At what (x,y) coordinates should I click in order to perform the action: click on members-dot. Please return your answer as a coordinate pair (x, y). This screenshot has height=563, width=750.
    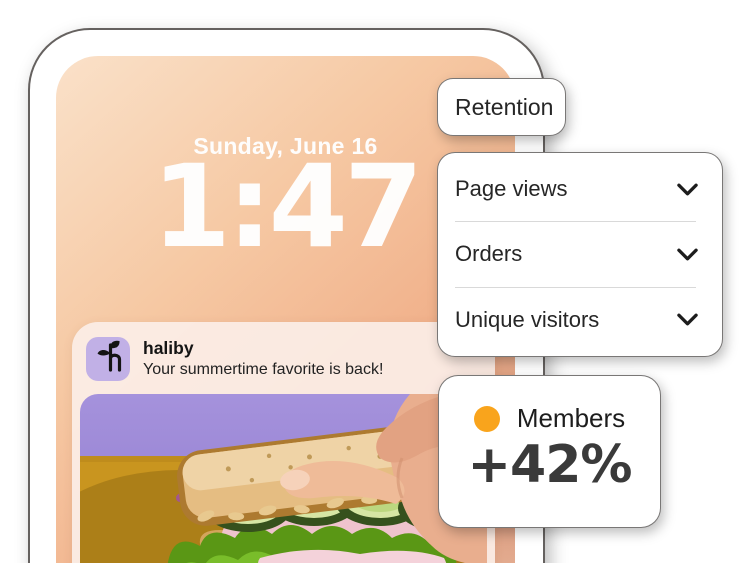
    Looking at the image, I should click on (486, 418).